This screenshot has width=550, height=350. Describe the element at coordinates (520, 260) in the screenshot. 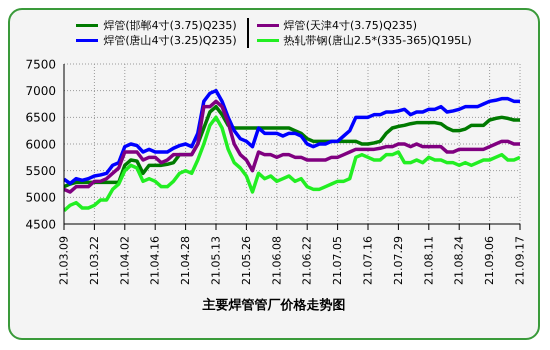

I see `x-tick-label: 21.09.17` at that location.